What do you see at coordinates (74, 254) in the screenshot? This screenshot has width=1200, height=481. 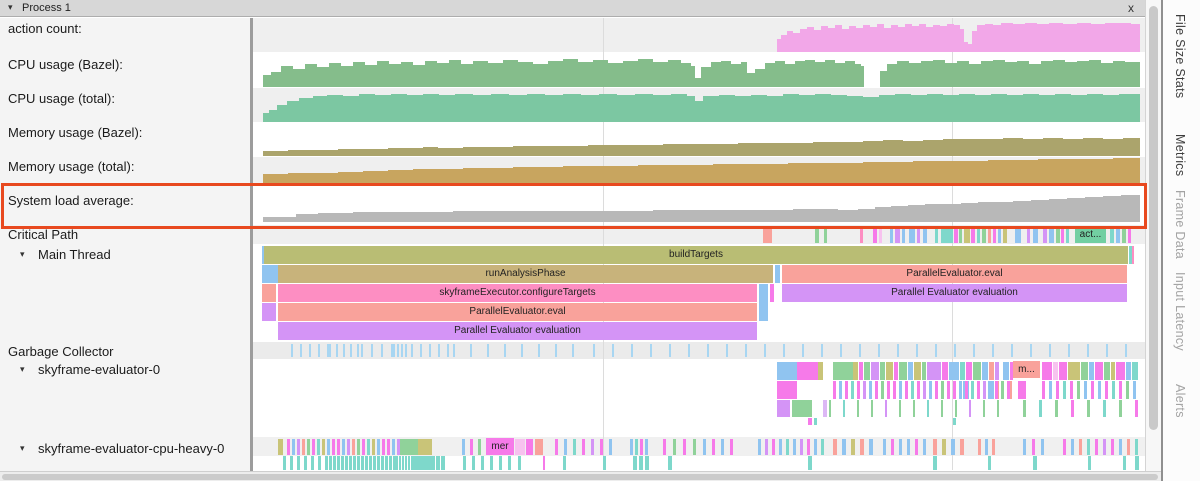 I see `row-label: Main Thread` at bounding box center [74, 254].